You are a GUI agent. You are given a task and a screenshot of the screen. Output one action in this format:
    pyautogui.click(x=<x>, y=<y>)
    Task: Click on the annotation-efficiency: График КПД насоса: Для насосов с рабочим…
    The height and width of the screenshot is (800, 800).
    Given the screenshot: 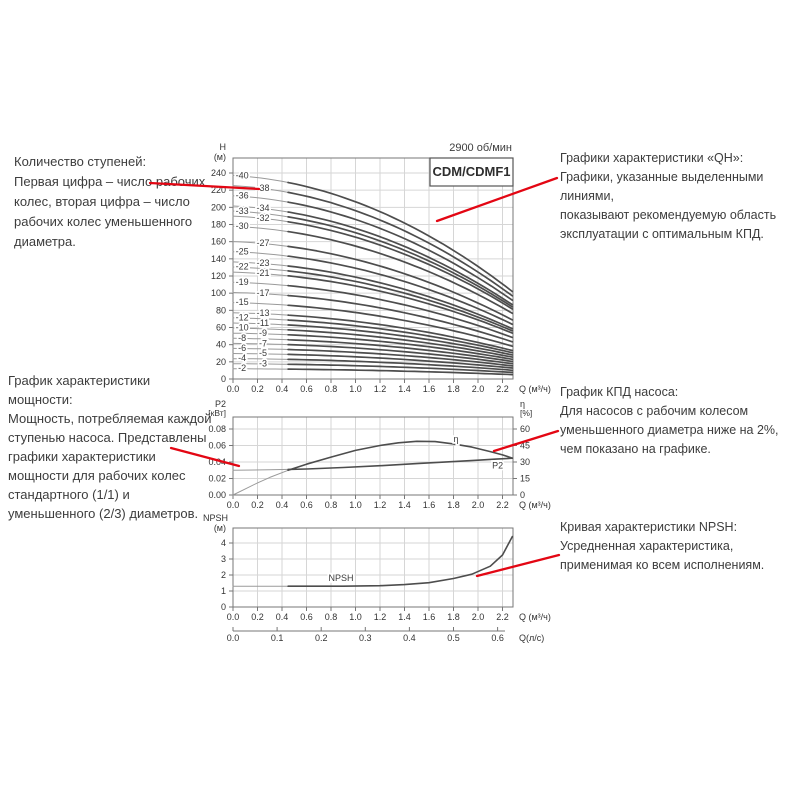 What is the action you would take?
    pyautogui.click(x=669, y=420)
    